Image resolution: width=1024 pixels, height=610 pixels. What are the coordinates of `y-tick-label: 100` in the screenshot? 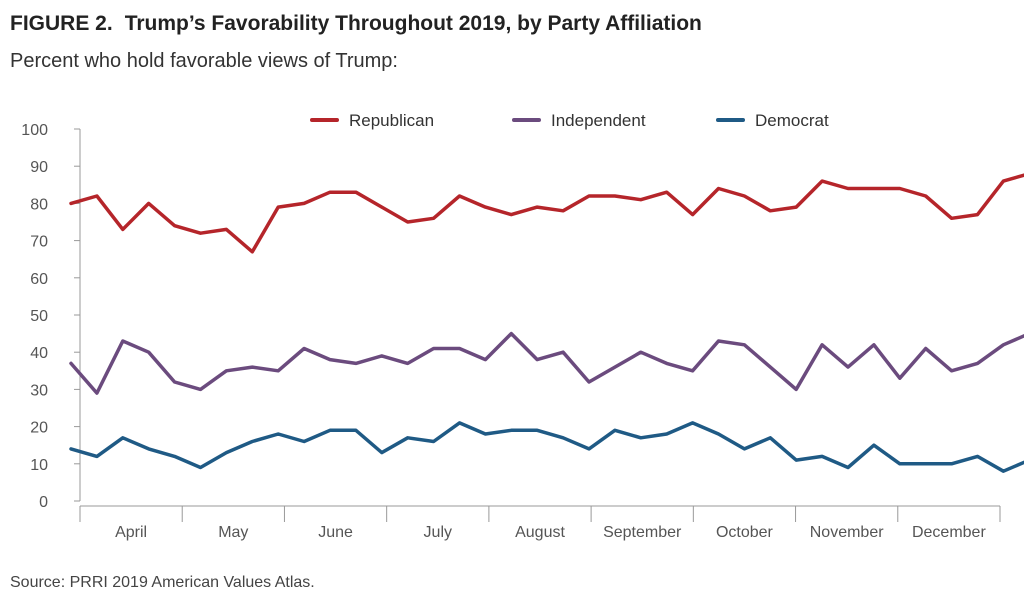 It's located at (34, 130).